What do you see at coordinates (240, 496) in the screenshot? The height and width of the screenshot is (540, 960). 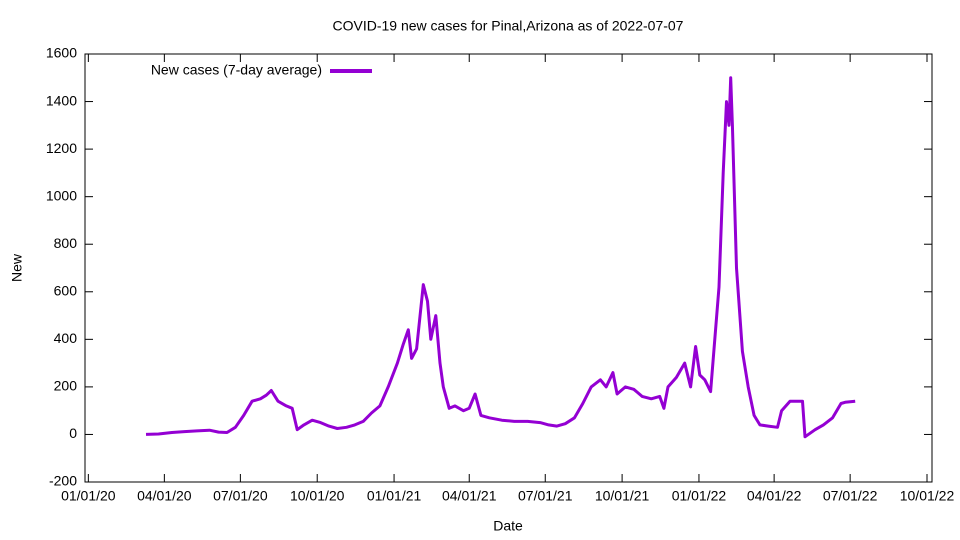 I see `x-tick-label: 07/01/20` at bounding box center [240, 496].